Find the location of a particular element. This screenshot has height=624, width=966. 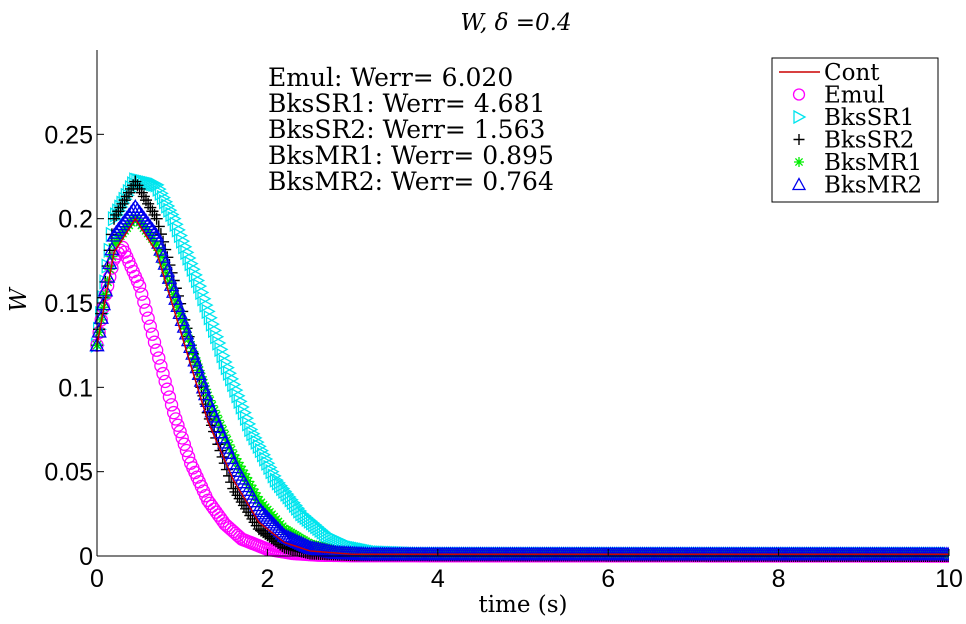

x-tick-label: 4 is located at coordinates (438, 579).